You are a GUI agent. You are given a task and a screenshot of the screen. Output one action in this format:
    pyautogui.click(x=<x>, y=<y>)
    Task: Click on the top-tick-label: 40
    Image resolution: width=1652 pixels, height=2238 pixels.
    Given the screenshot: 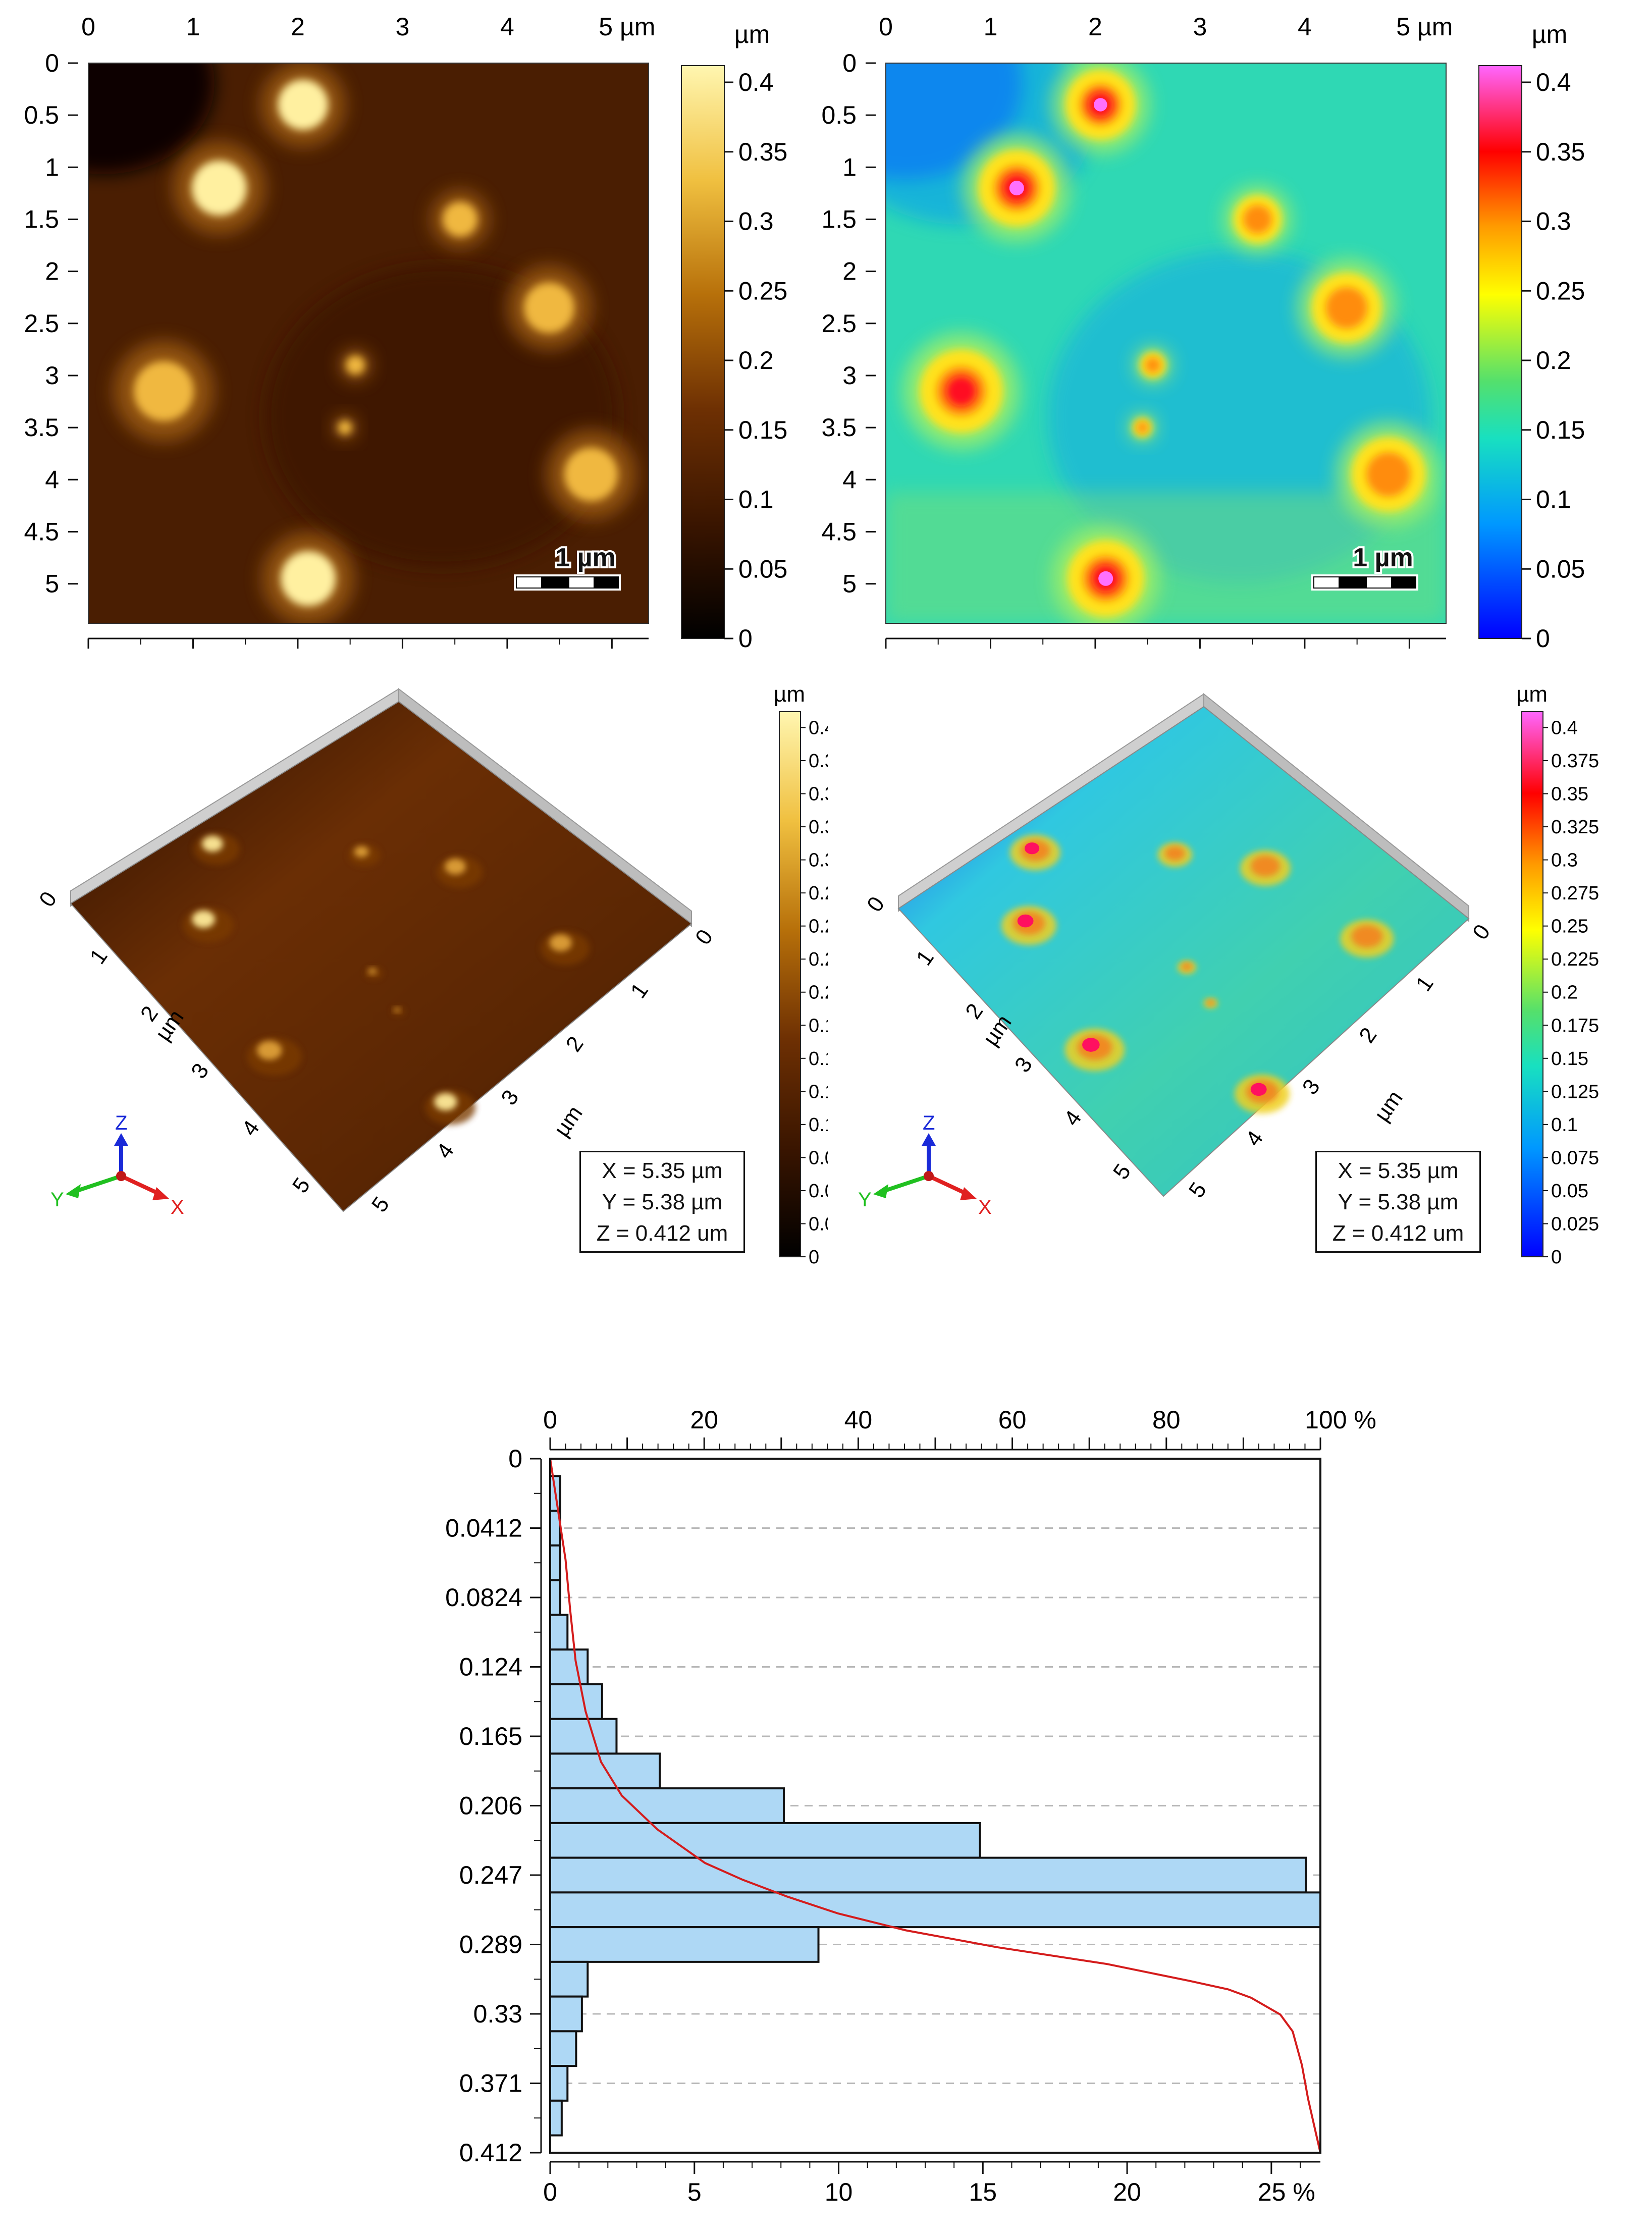 What is the action you would take?
    pyautogui.click(x=858, y=1420)
    